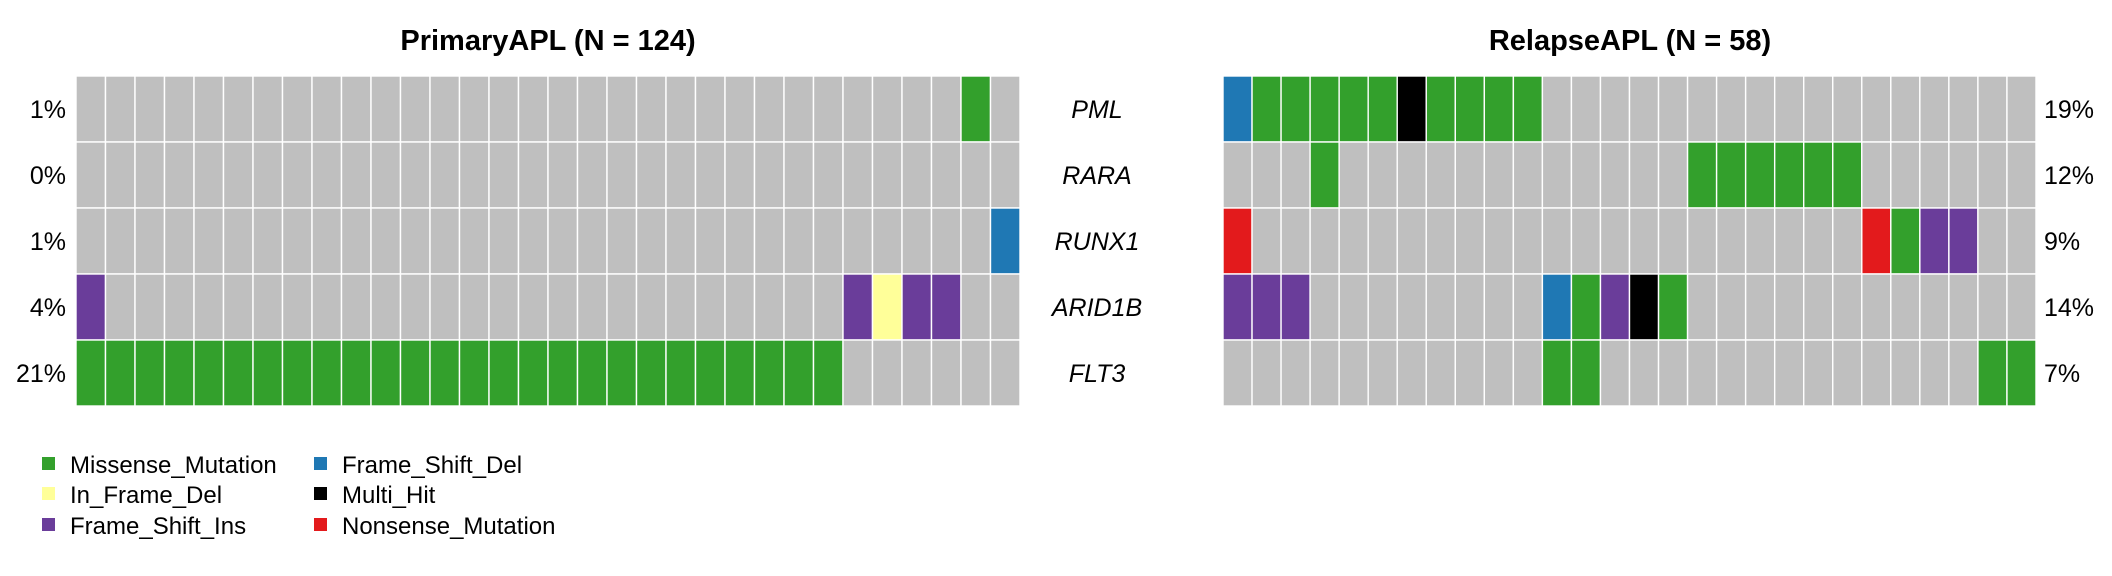  What do you see at coordinates (1876, 241) in the screenshot?
I see `cell-nonsense-mutation` at bounding box center [1876, 241].